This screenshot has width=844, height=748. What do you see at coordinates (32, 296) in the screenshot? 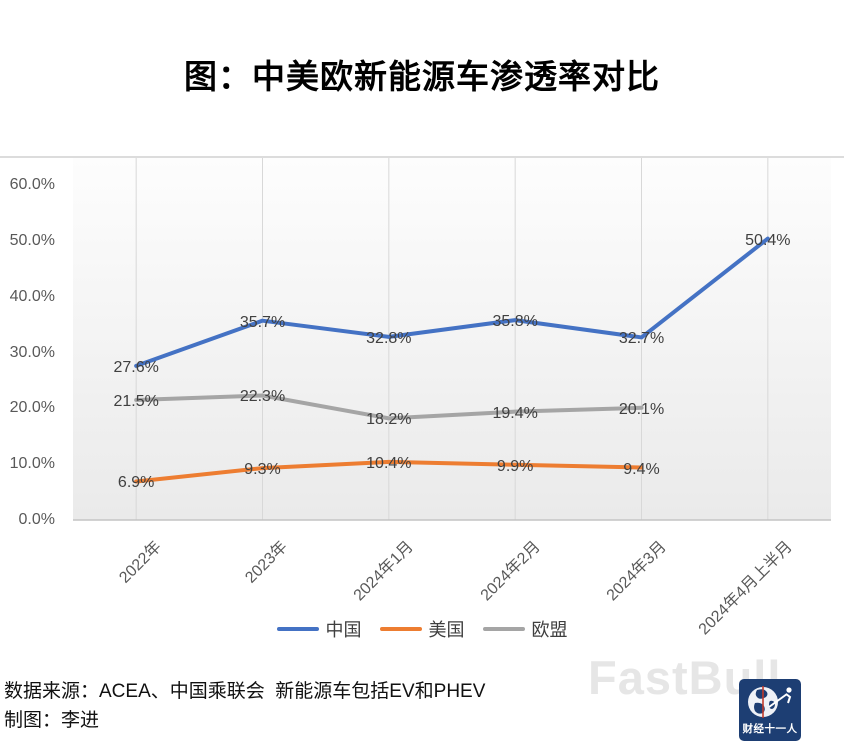
I see `y-tick-label: 40.0%` at bounding box center [32, 296].